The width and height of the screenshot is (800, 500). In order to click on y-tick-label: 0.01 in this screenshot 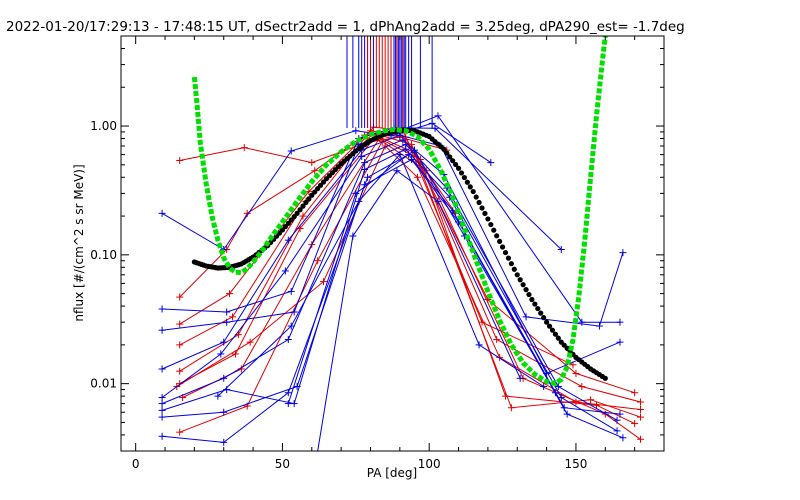, I will do `click(103, 384)`.